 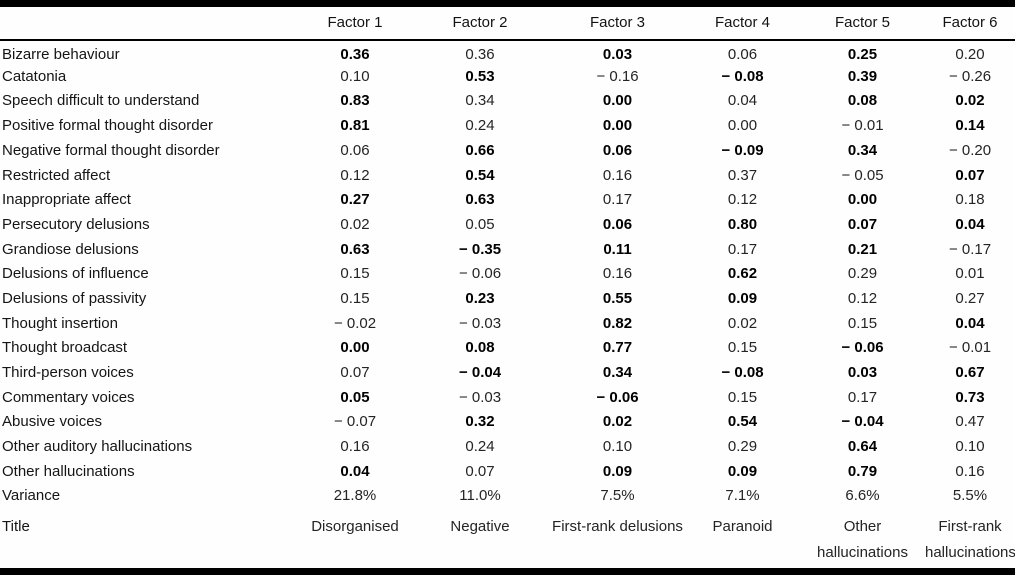 What do you see at coordinates (617, 348) in the screenshot?
I see `value-cell: 0.77` at bounding box center [617, 348].